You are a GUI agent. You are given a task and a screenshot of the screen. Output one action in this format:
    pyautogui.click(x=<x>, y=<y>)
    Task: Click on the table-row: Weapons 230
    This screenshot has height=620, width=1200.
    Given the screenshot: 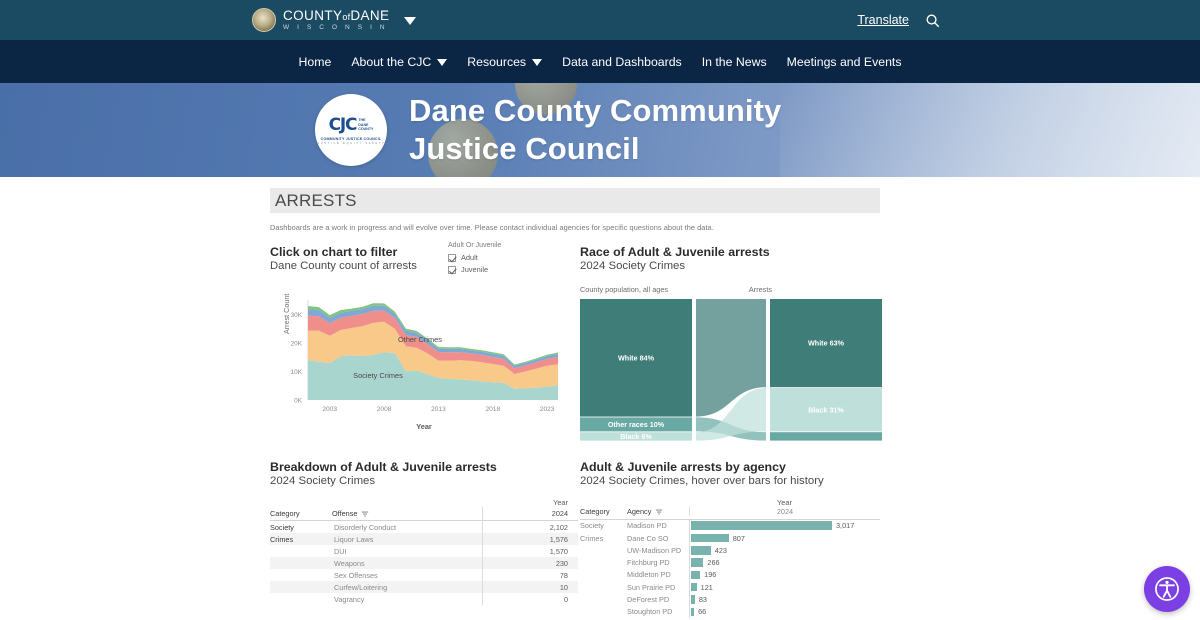 What is the action you would take?
    pyautogui.click(x=424, y=563)
    